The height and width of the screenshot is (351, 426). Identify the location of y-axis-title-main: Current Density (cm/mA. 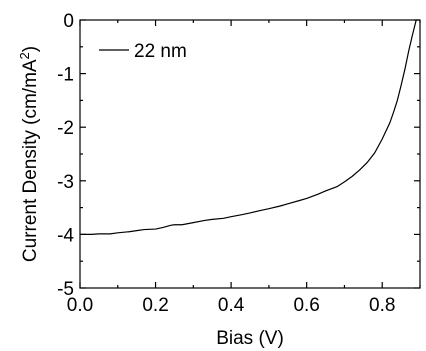
(30, 160).